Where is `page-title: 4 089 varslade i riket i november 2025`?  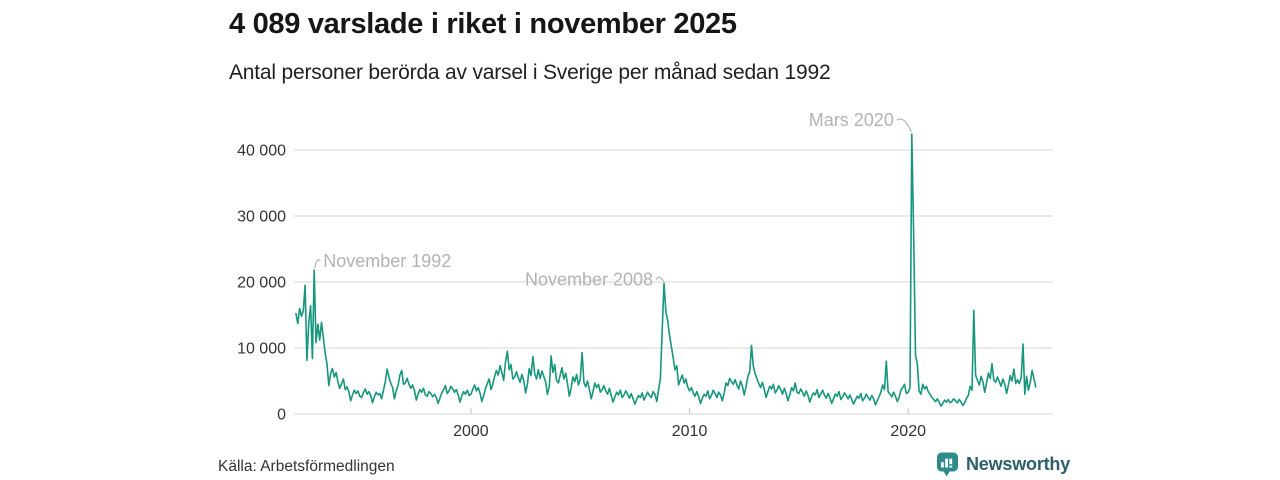 page-title: 4 089 varslade i riket i november 2025 is located at coordinates (483, 24).